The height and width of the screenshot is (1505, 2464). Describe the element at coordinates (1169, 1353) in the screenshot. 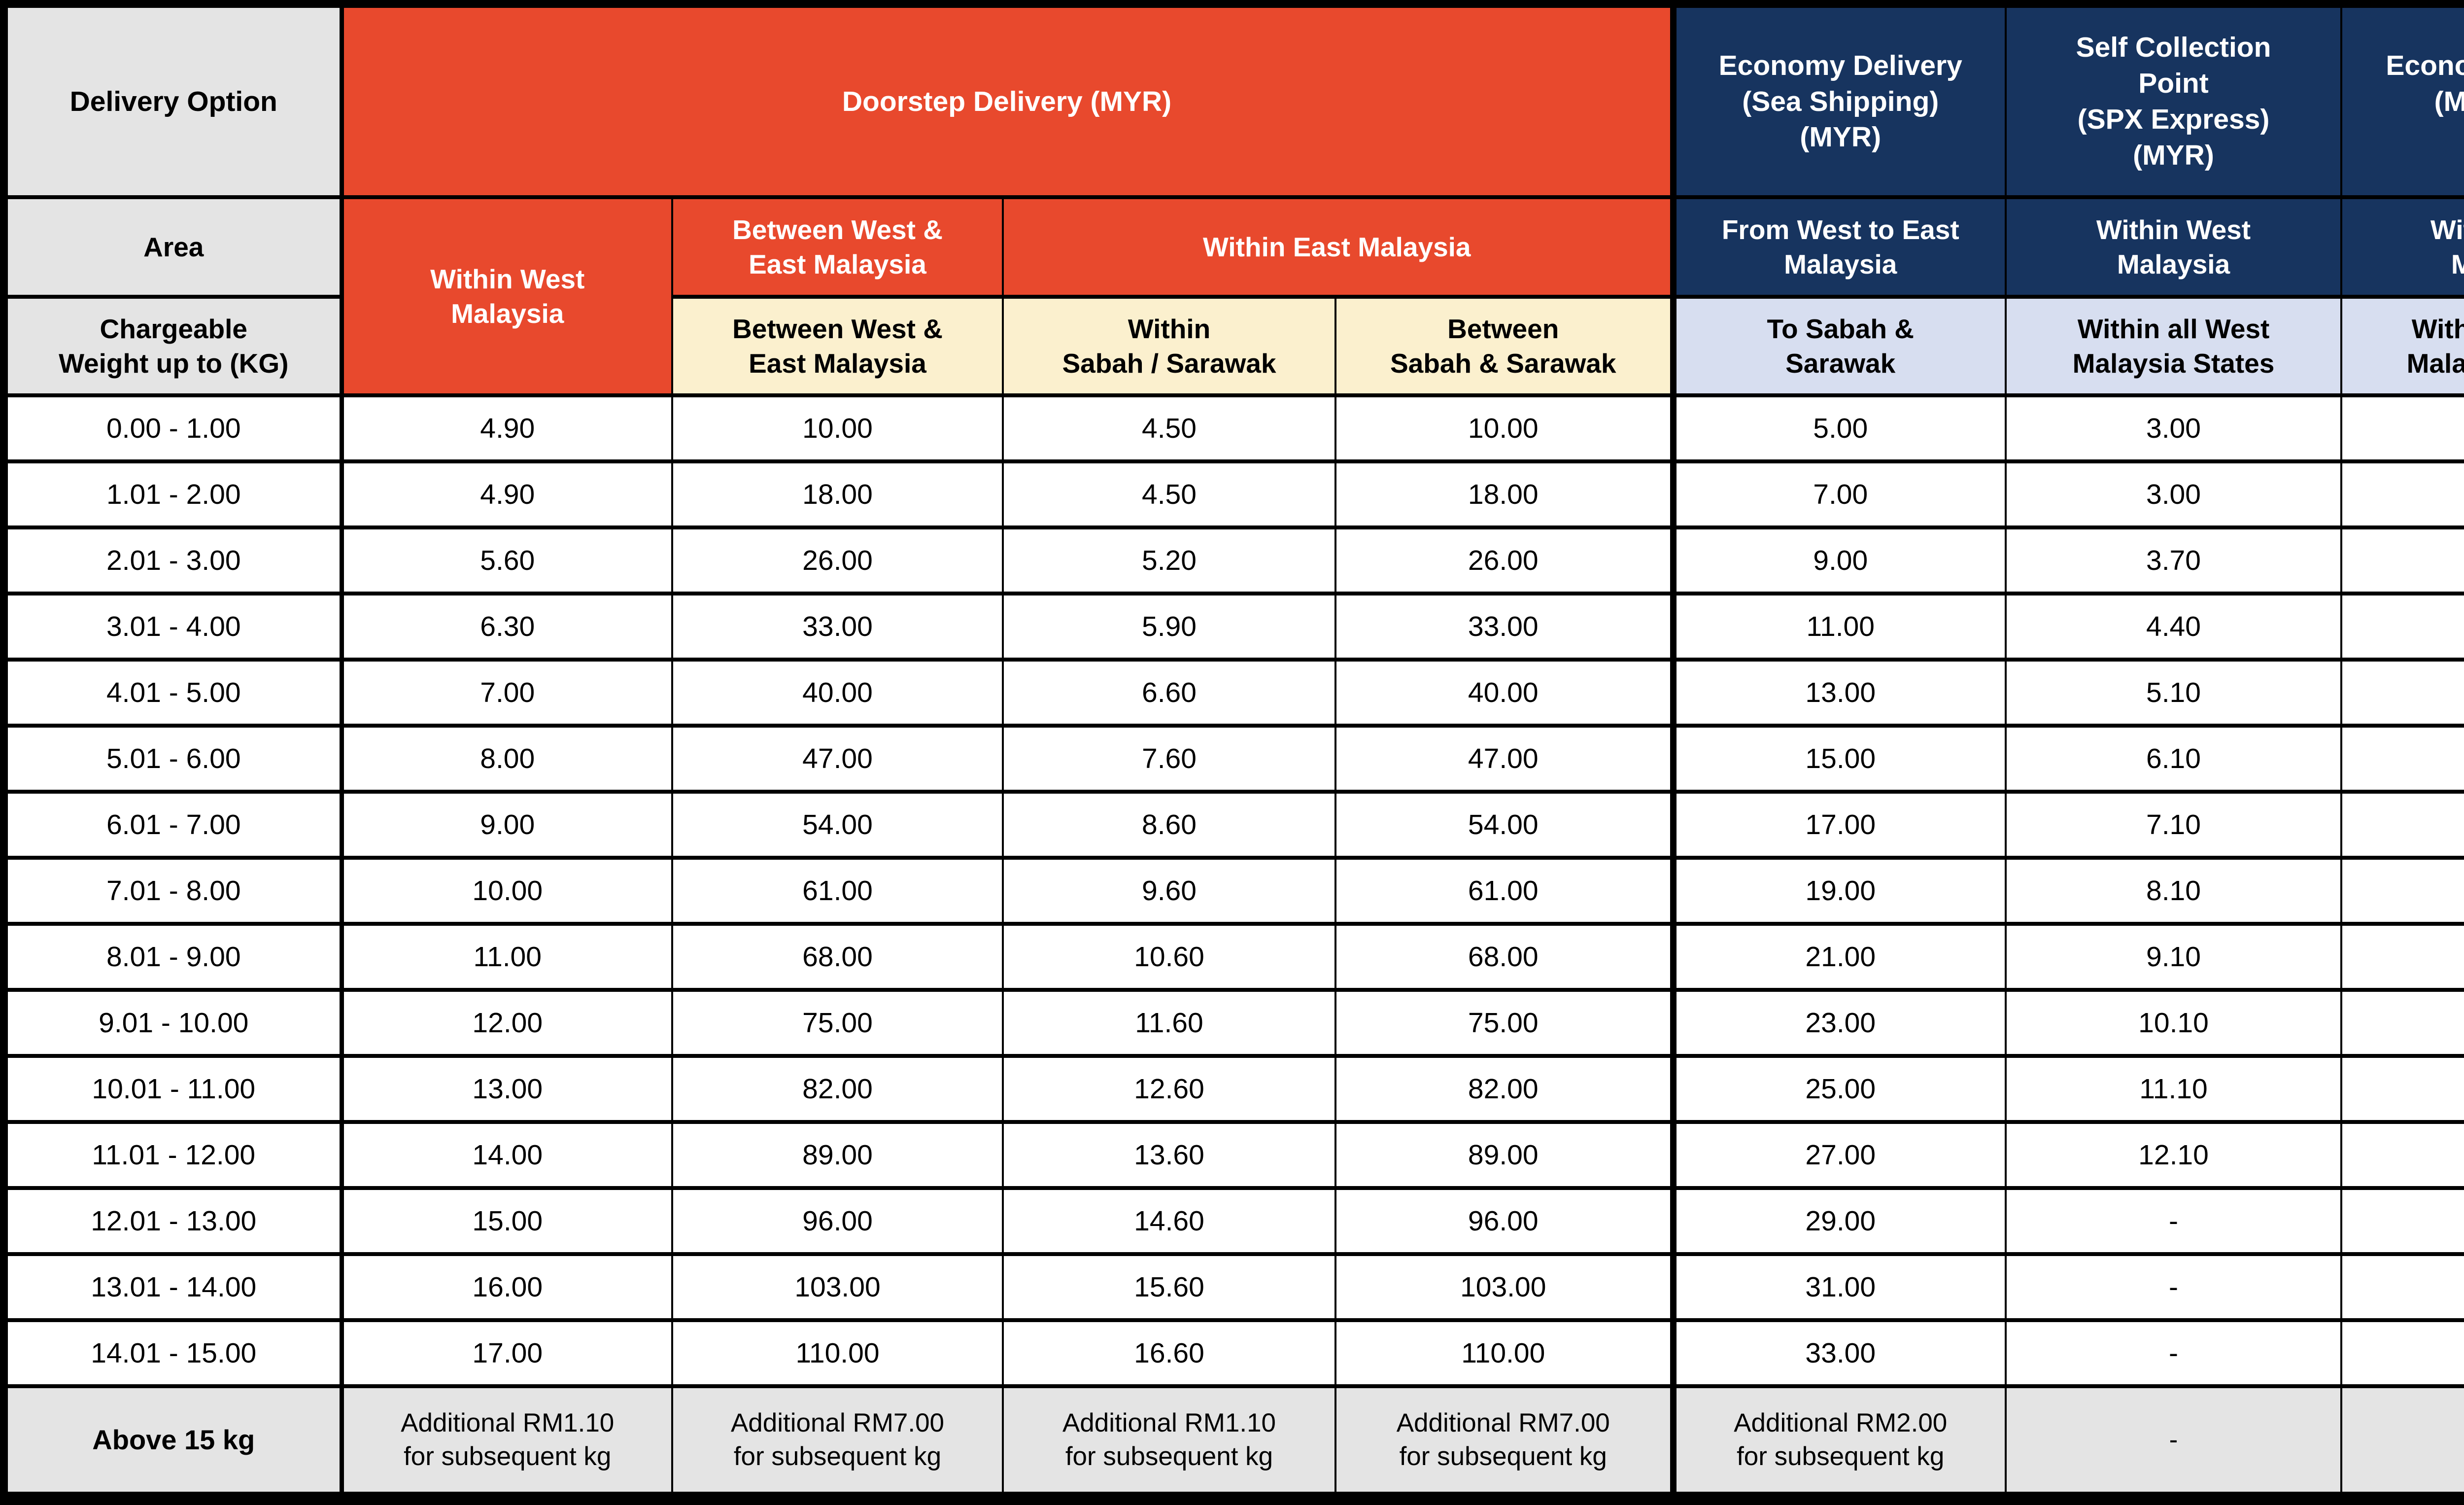

I see `rate-cell: 16.60` at that location.